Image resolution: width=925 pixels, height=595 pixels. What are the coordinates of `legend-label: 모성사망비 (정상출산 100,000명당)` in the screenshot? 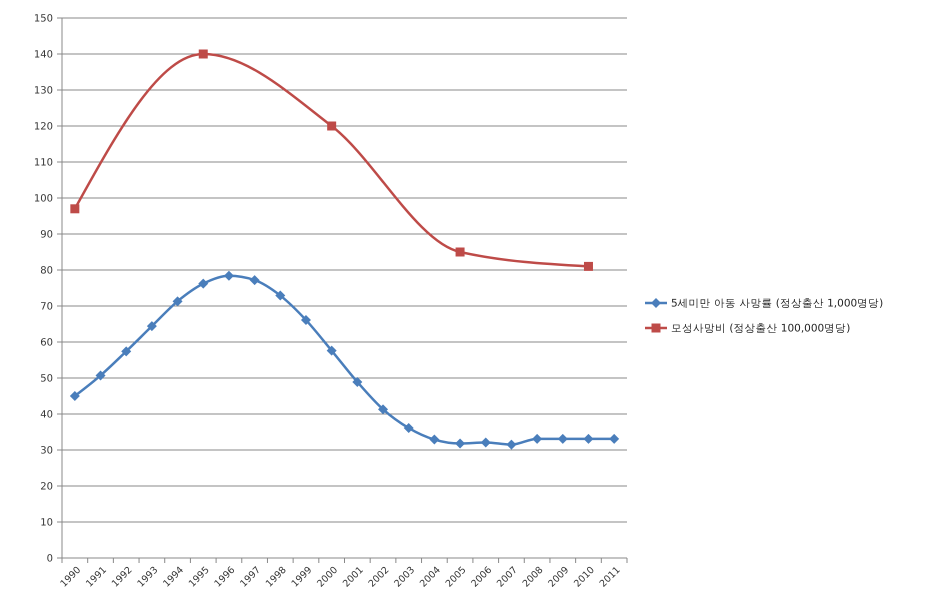 It's located at (760, 328).